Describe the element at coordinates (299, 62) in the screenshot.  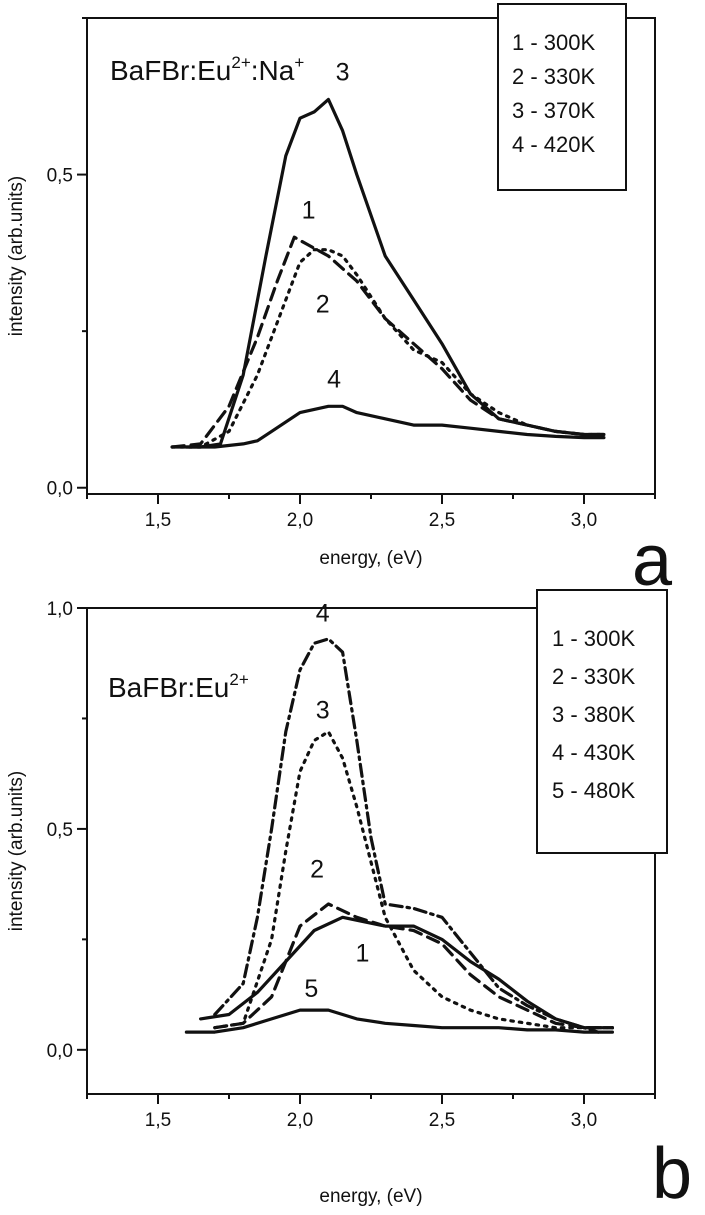
I see `title-superscript: +` at that location.